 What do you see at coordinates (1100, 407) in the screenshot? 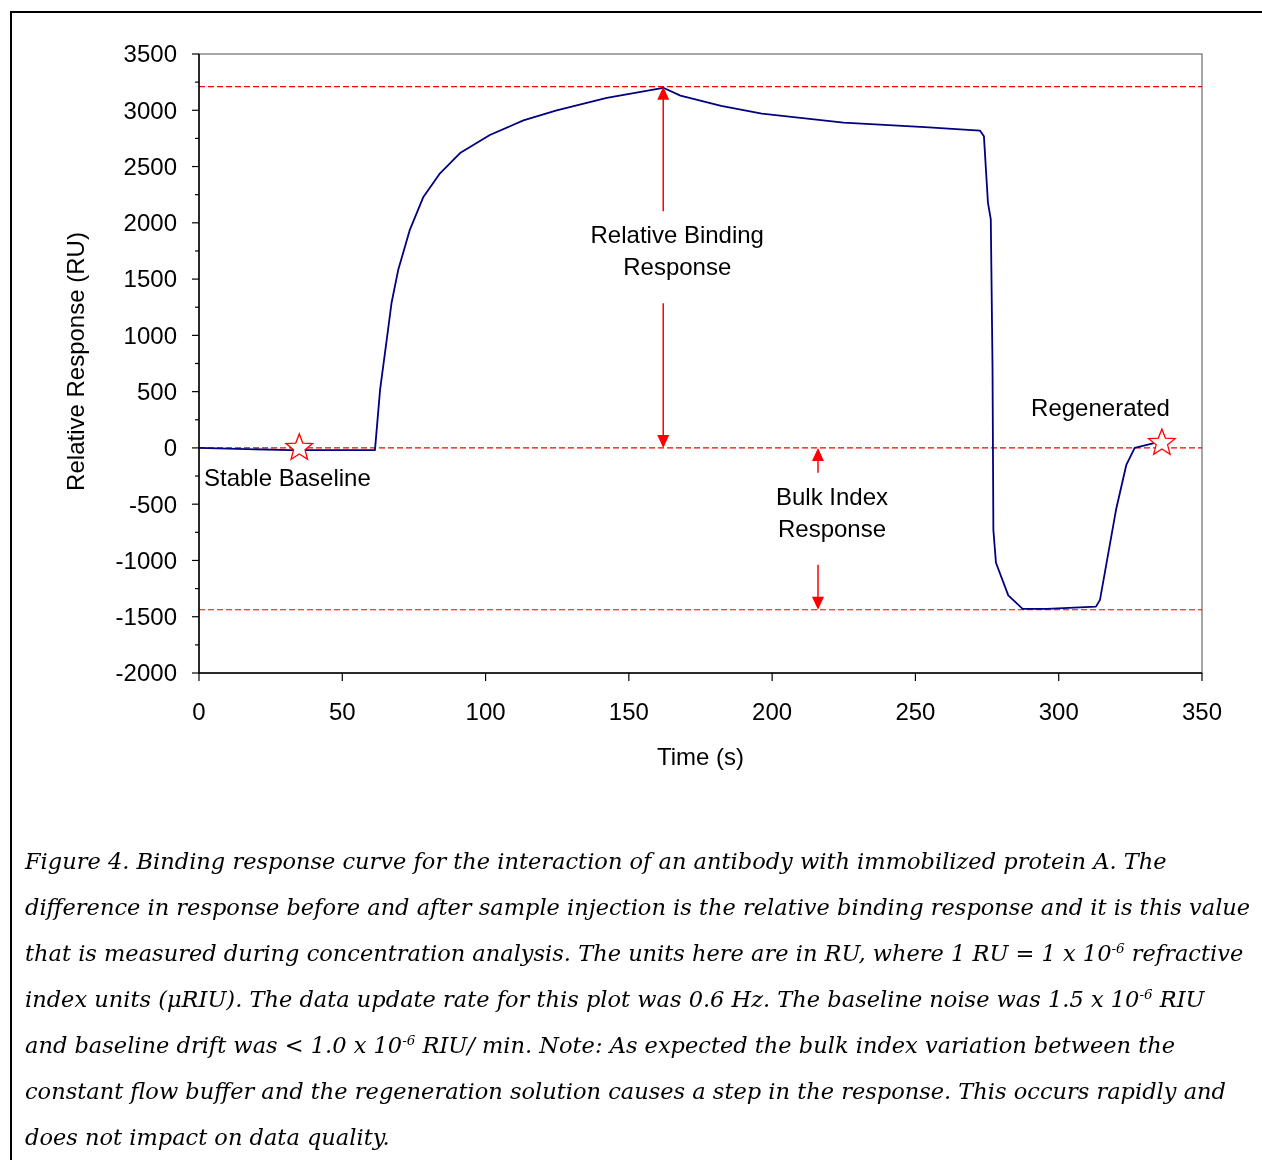
I see `annotation: Regenerated` at bounding box center [1100, 407].